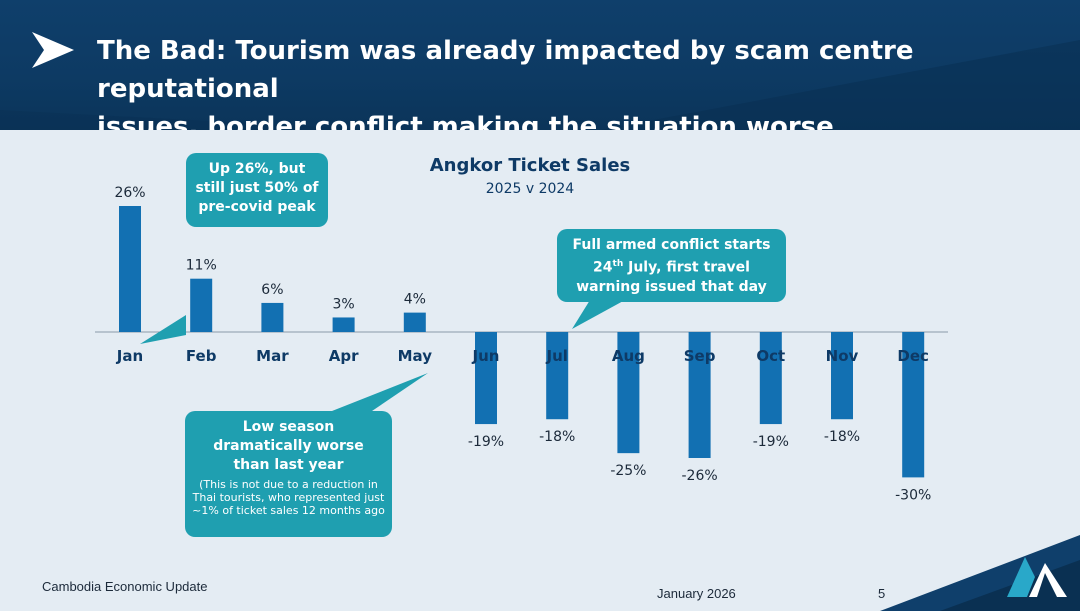  I want to click on category-label-aug: Aug, so click(628, 356).